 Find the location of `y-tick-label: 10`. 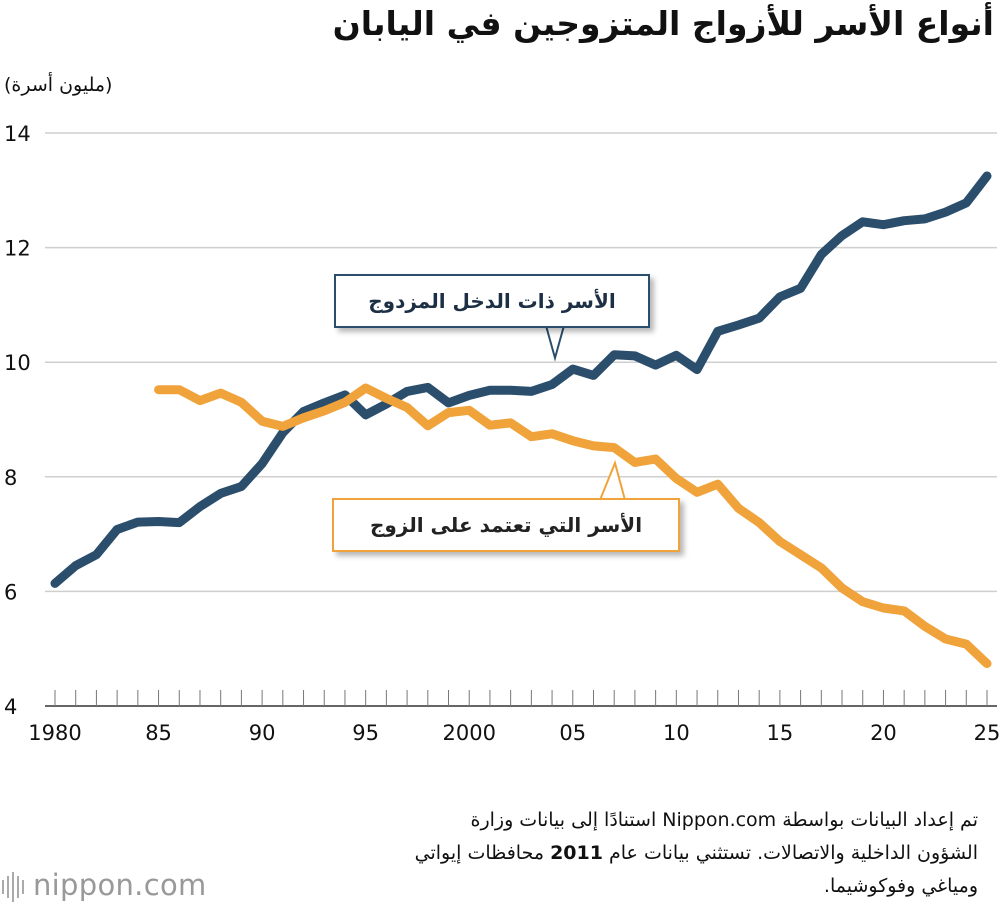

y-tick-label: 10 is located at coordinates (17, 363).